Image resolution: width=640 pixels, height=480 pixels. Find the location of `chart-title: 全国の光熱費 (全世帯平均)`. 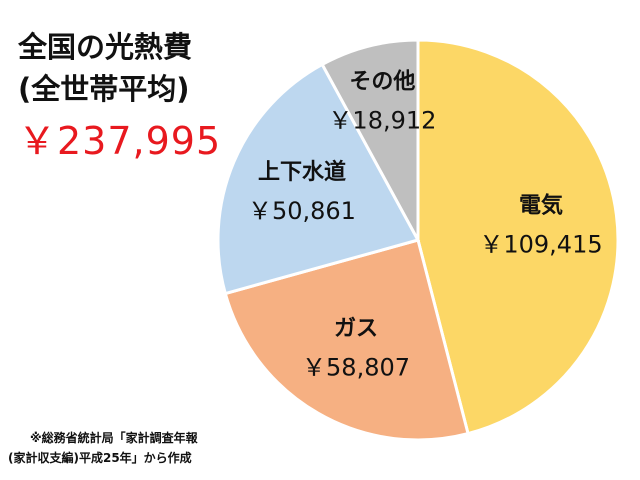

chart-title: 全国の光熱費 (全世帯平均) is located at coordinates (105, 68).